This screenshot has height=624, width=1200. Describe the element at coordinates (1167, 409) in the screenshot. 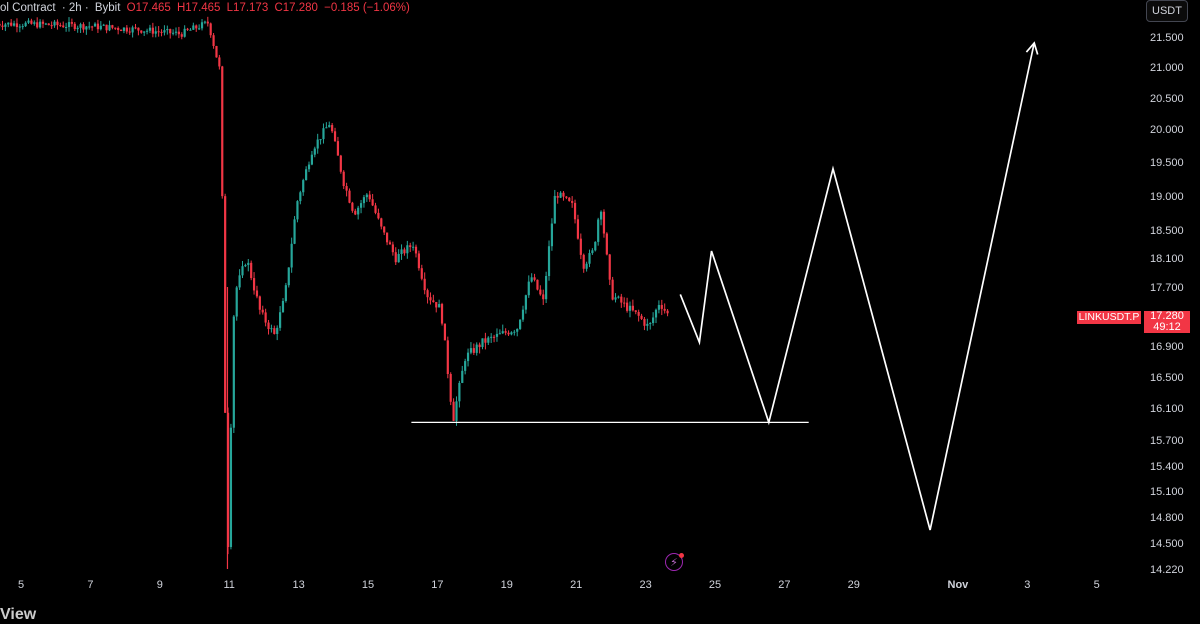

I see `price-tick-label: 16.100` at that location.